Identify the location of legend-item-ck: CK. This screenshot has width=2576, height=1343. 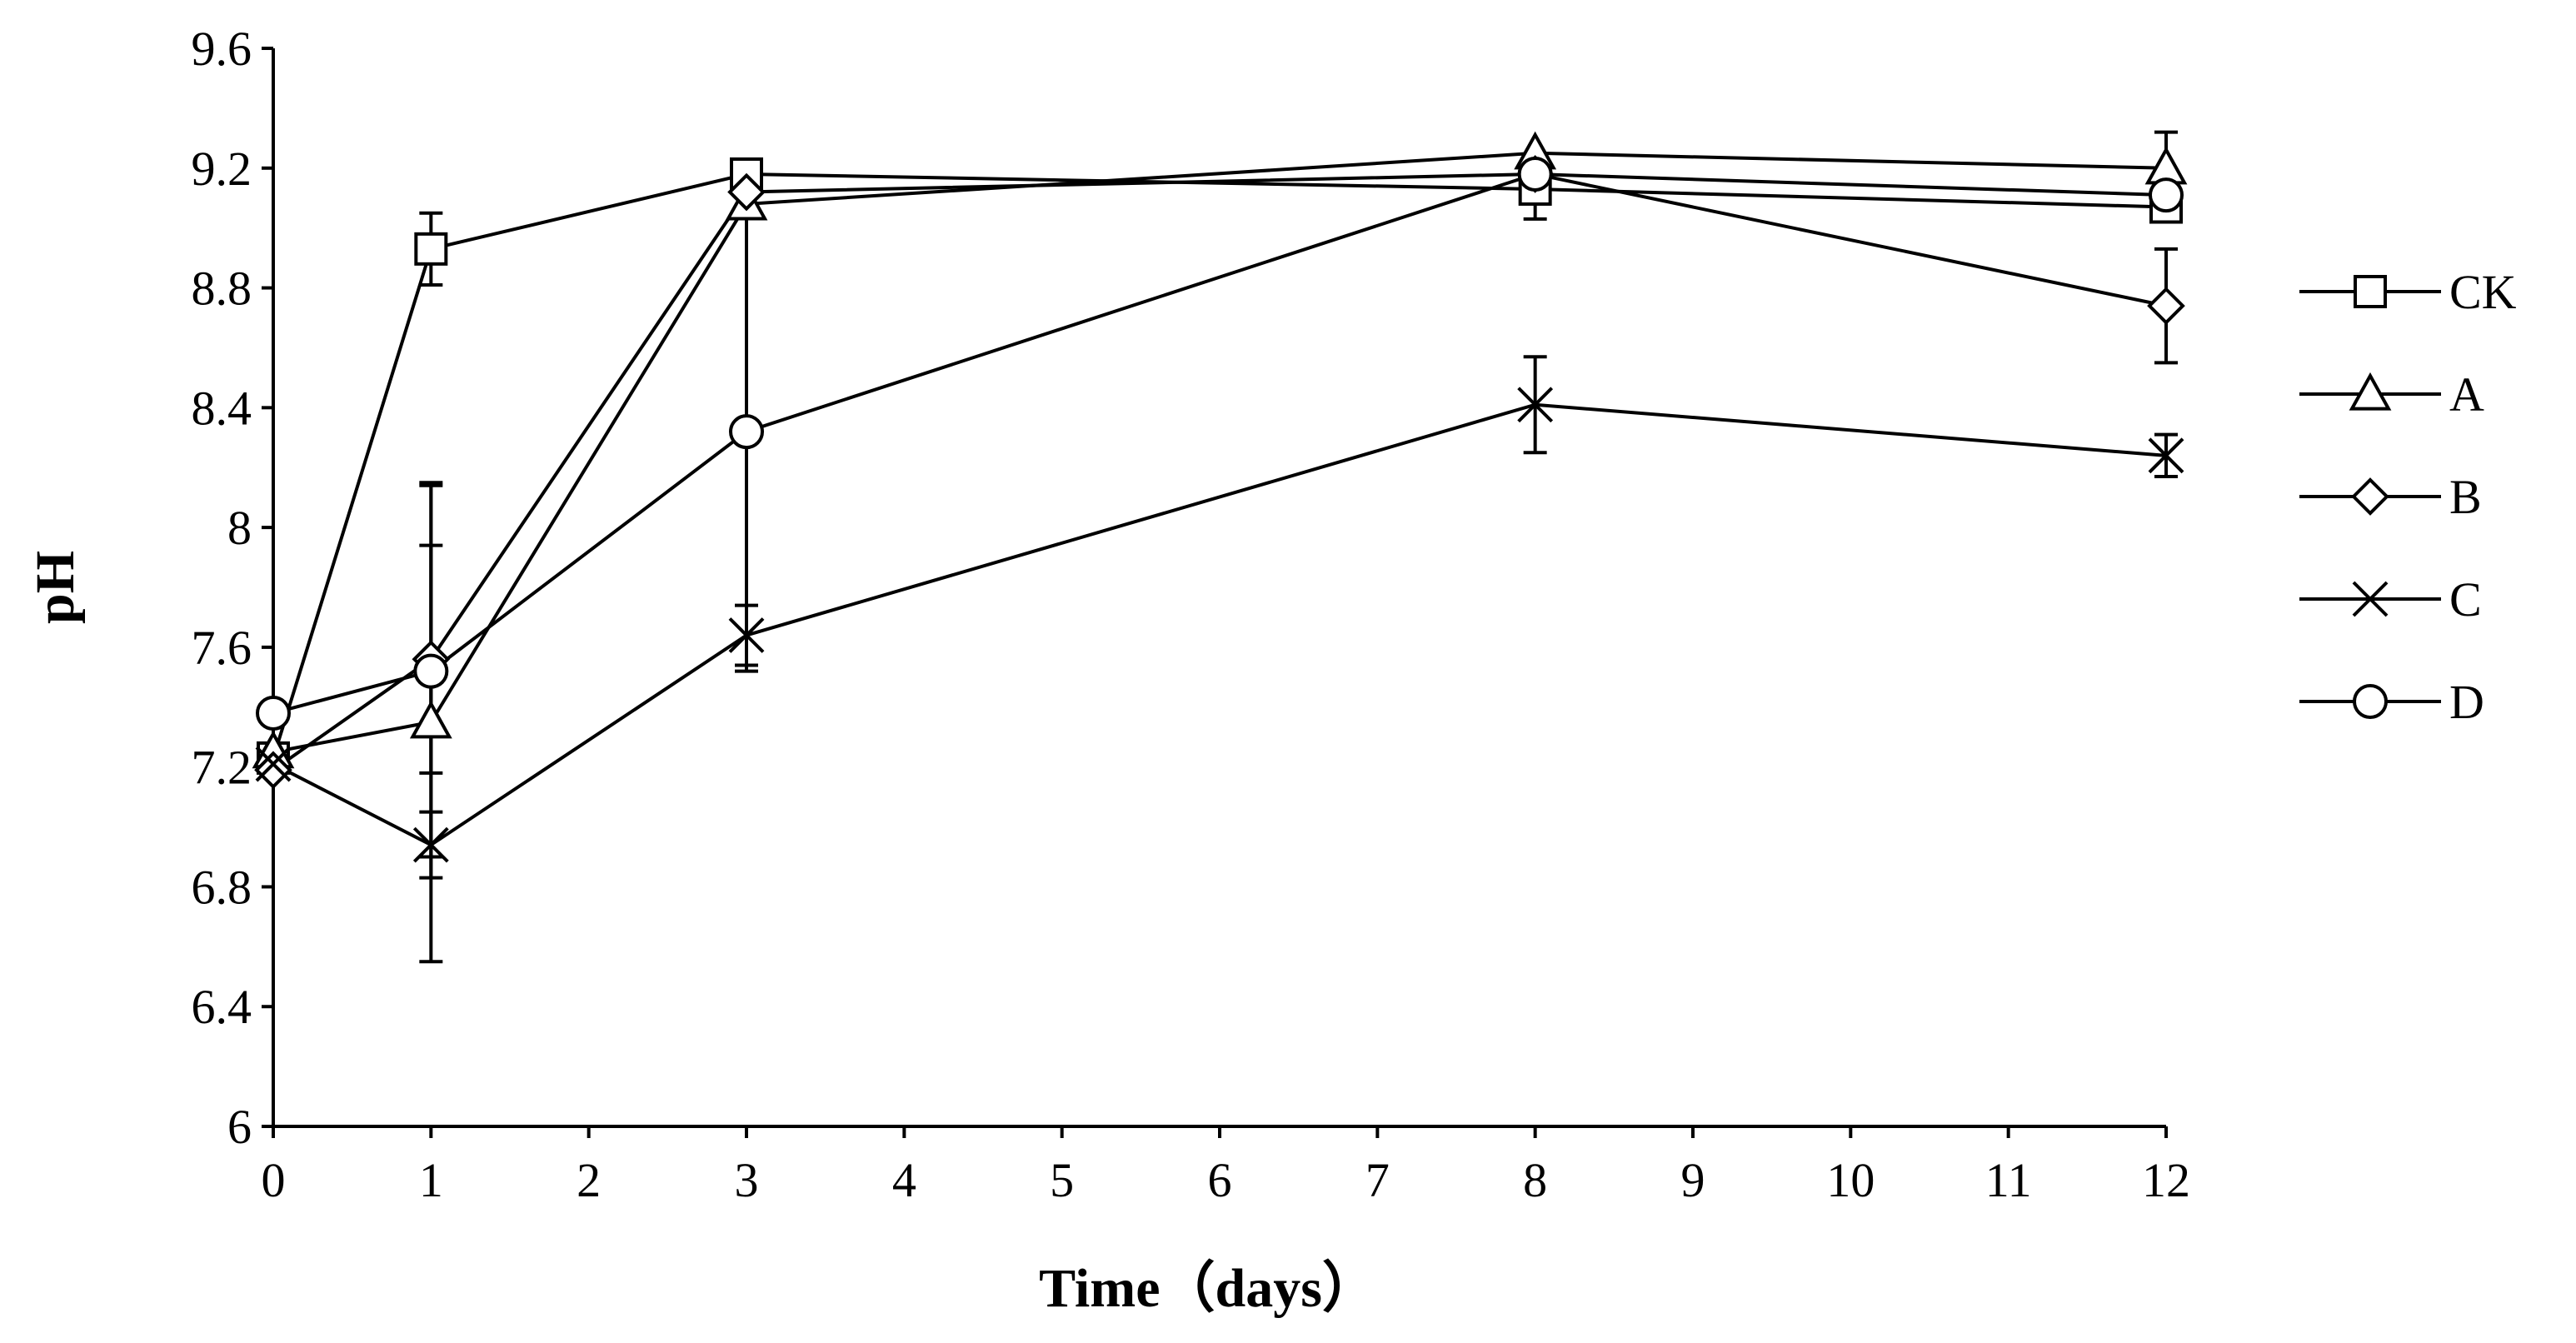
(2408, 292).